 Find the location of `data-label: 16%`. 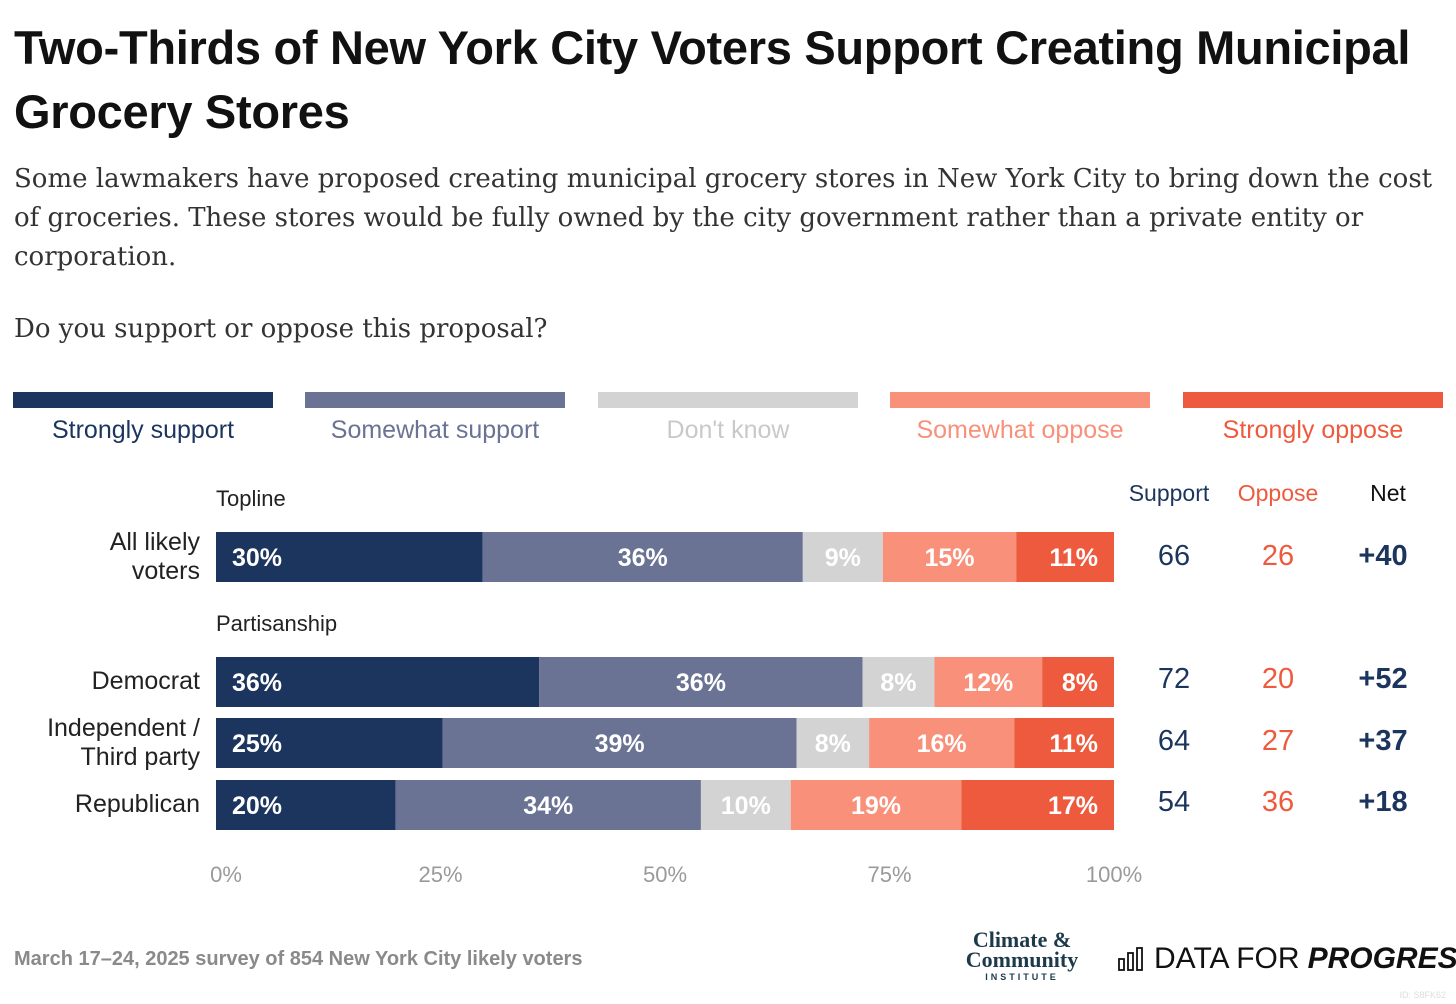

data-label: 16% is located at coordinates (942, 744).